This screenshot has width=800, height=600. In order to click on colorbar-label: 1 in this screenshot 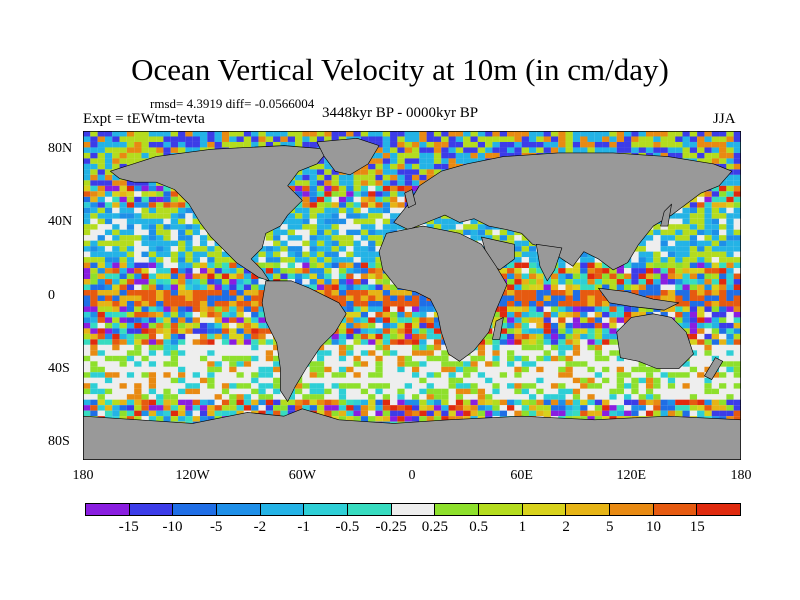, I will do `click(522, 527)`.